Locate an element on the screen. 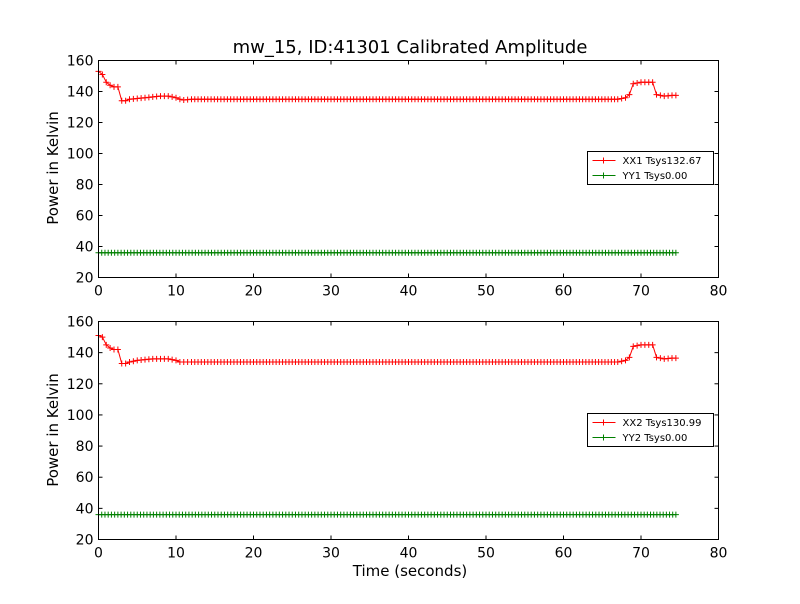  legend-label: YY2 Tsys0.00 is located at coordinates (655, 438).